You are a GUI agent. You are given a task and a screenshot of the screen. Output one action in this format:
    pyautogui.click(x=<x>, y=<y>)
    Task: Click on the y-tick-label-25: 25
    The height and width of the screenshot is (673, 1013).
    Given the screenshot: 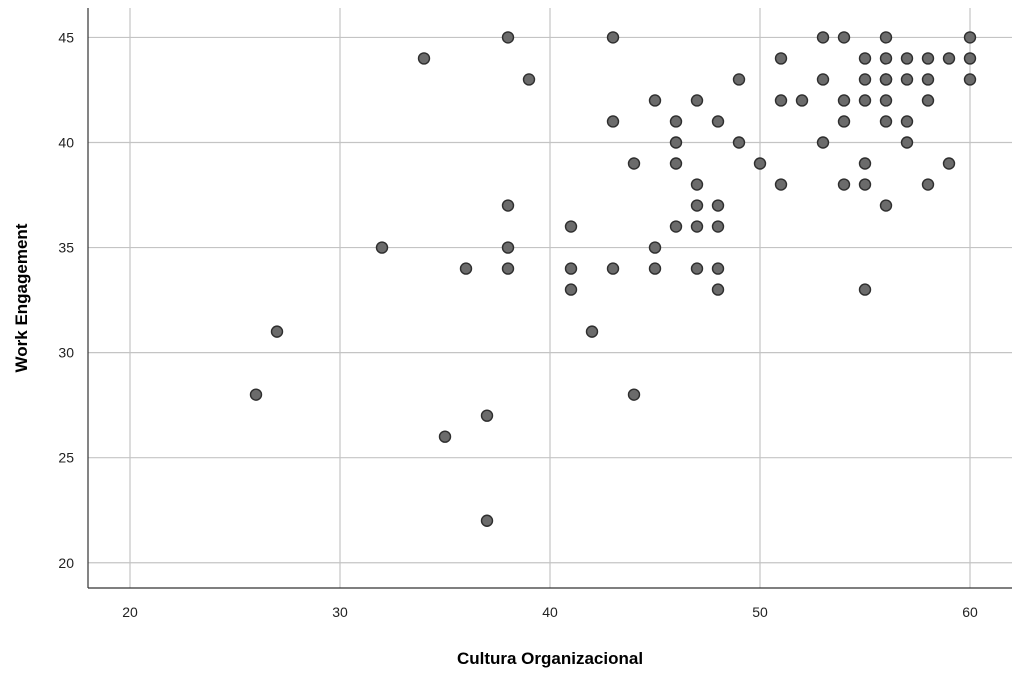 What is the action you would take?
    pyautogui.click(x=66, y=458)
    